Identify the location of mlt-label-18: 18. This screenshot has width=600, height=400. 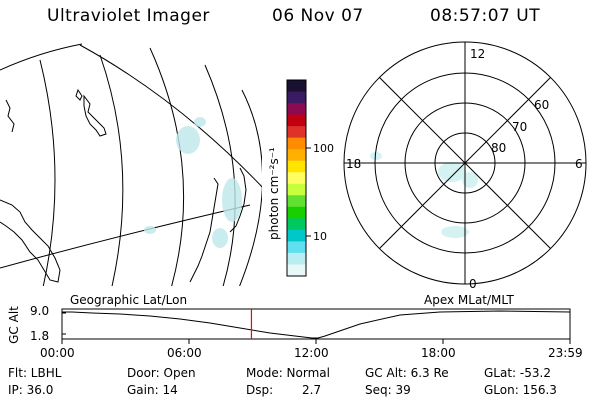
(353, 164).